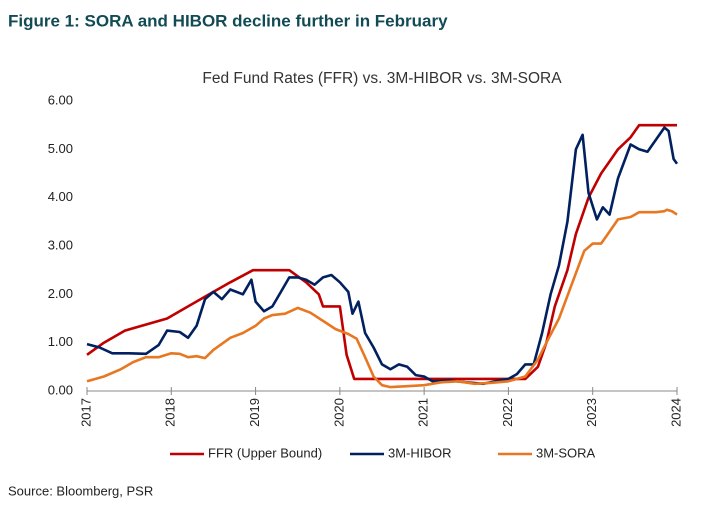  Describe the element at coordinates (80, 490) in the screenshot. I see `source: Source: Bloomberg, PSR` at that location.